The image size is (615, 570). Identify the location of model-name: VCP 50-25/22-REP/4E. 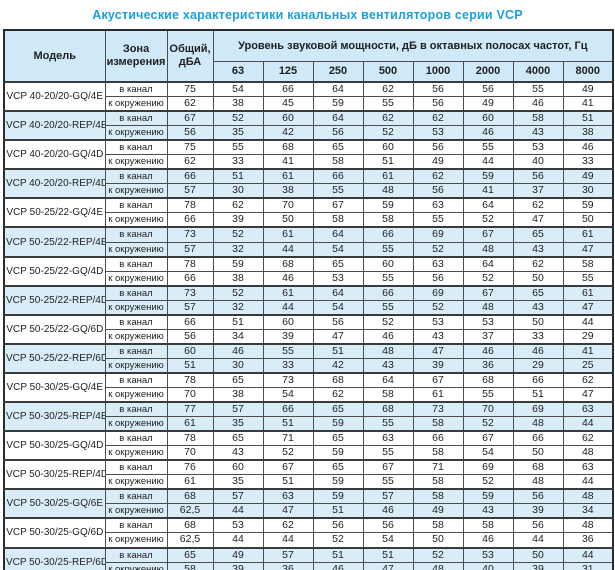
(54, 242).